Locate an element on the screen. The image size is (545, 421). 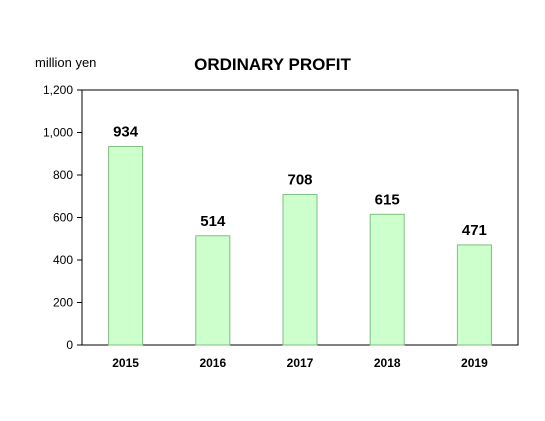
x-tick-label: 2017 is located at coordinates (300, 363).